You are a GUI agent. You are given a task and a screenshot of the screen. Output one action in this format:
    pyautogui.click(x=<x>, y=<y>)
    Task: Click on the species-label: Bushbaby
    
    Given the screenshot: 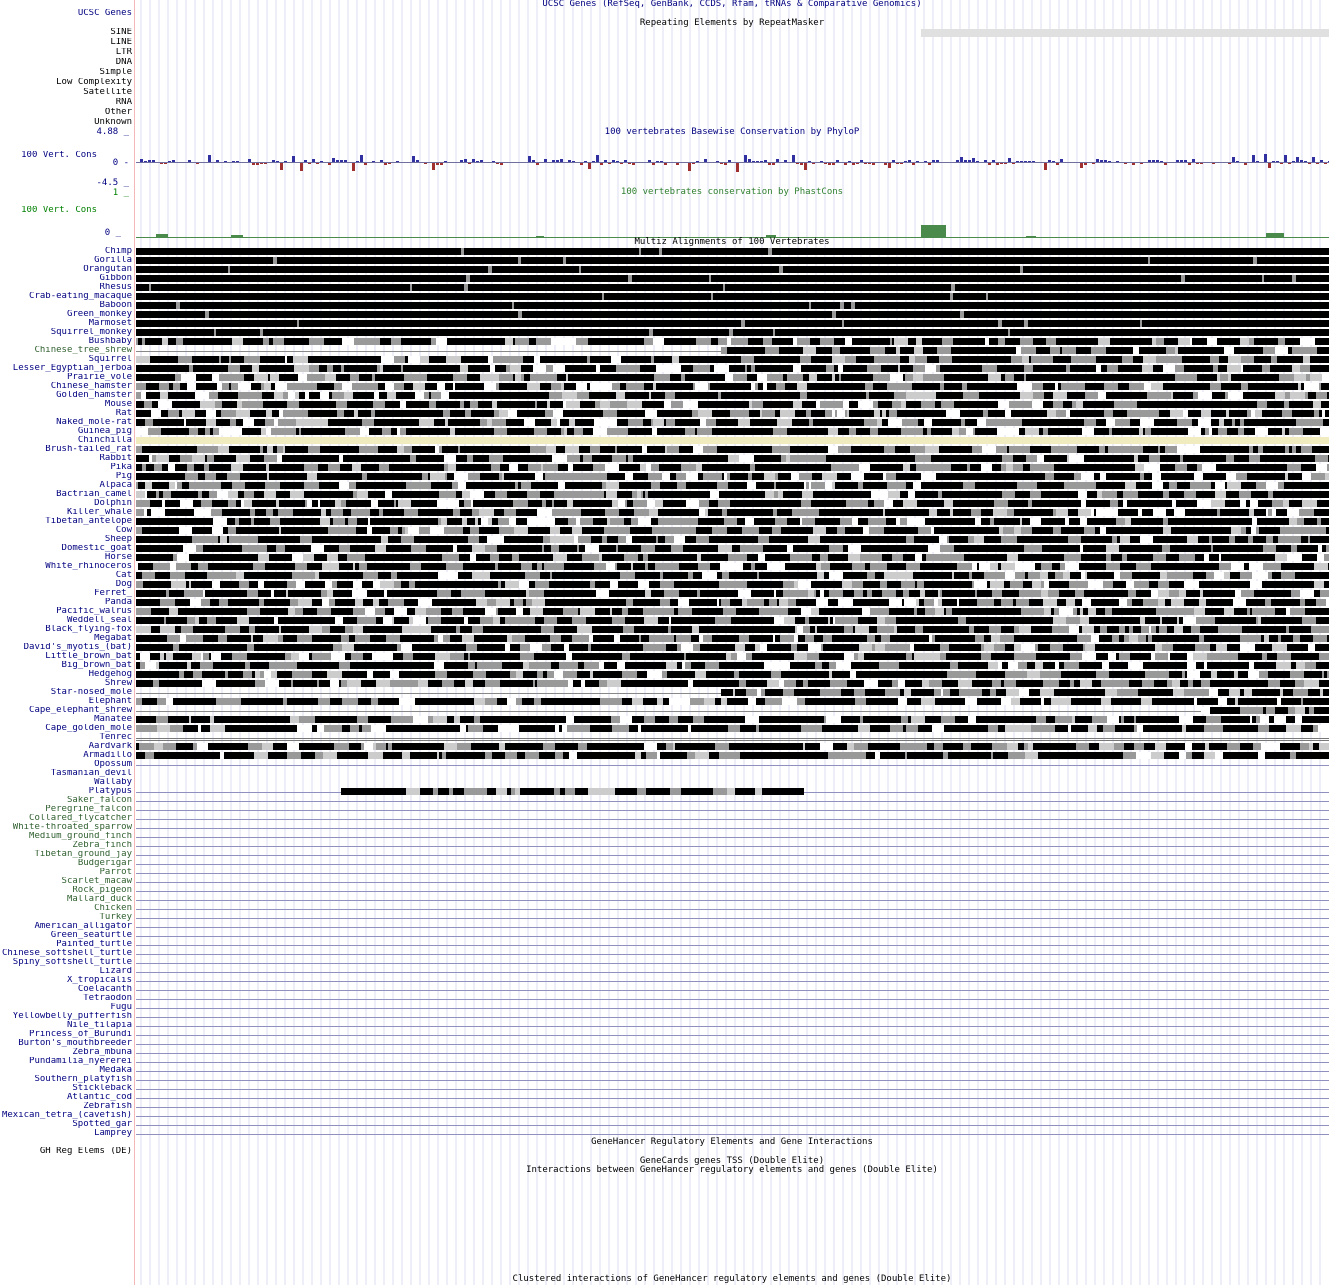 What is the action you would take?
    pyautogui.click(x=110, y=341)
    